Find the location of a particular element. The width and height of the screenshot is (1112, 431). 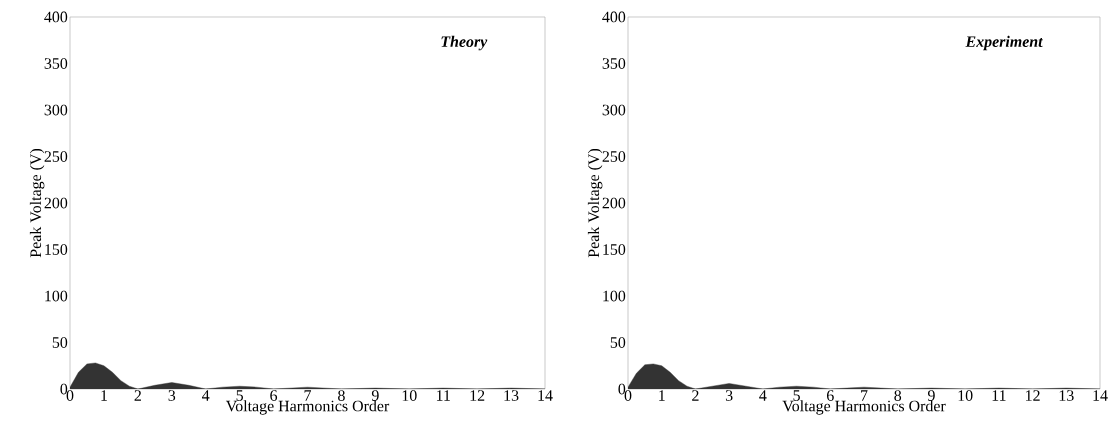

annotation: Theory is located at coordinates (464, 43).